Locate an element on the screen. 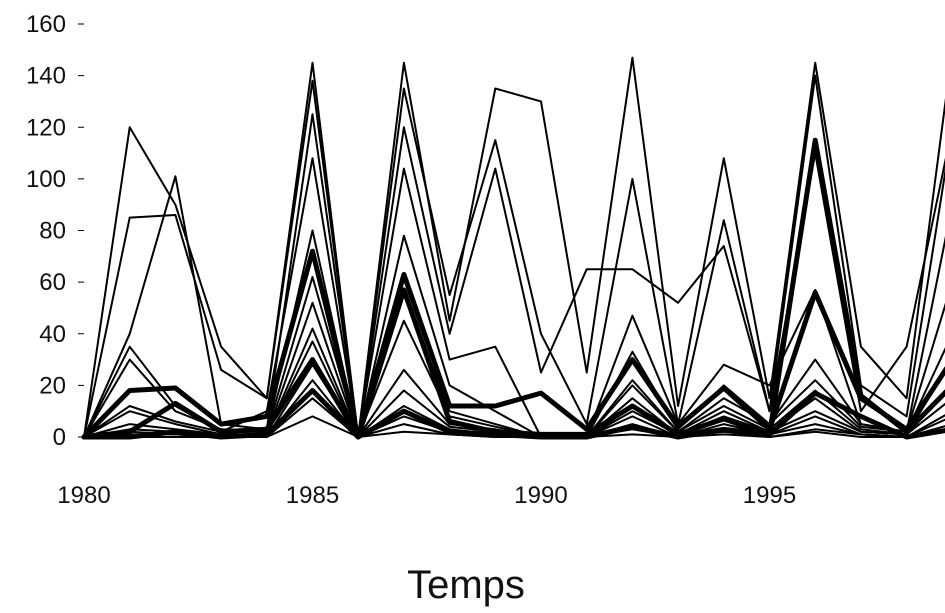 The width and height of the screenshot is (945, 613). y-tick-label: 20 is located at coordinates (52, 385).